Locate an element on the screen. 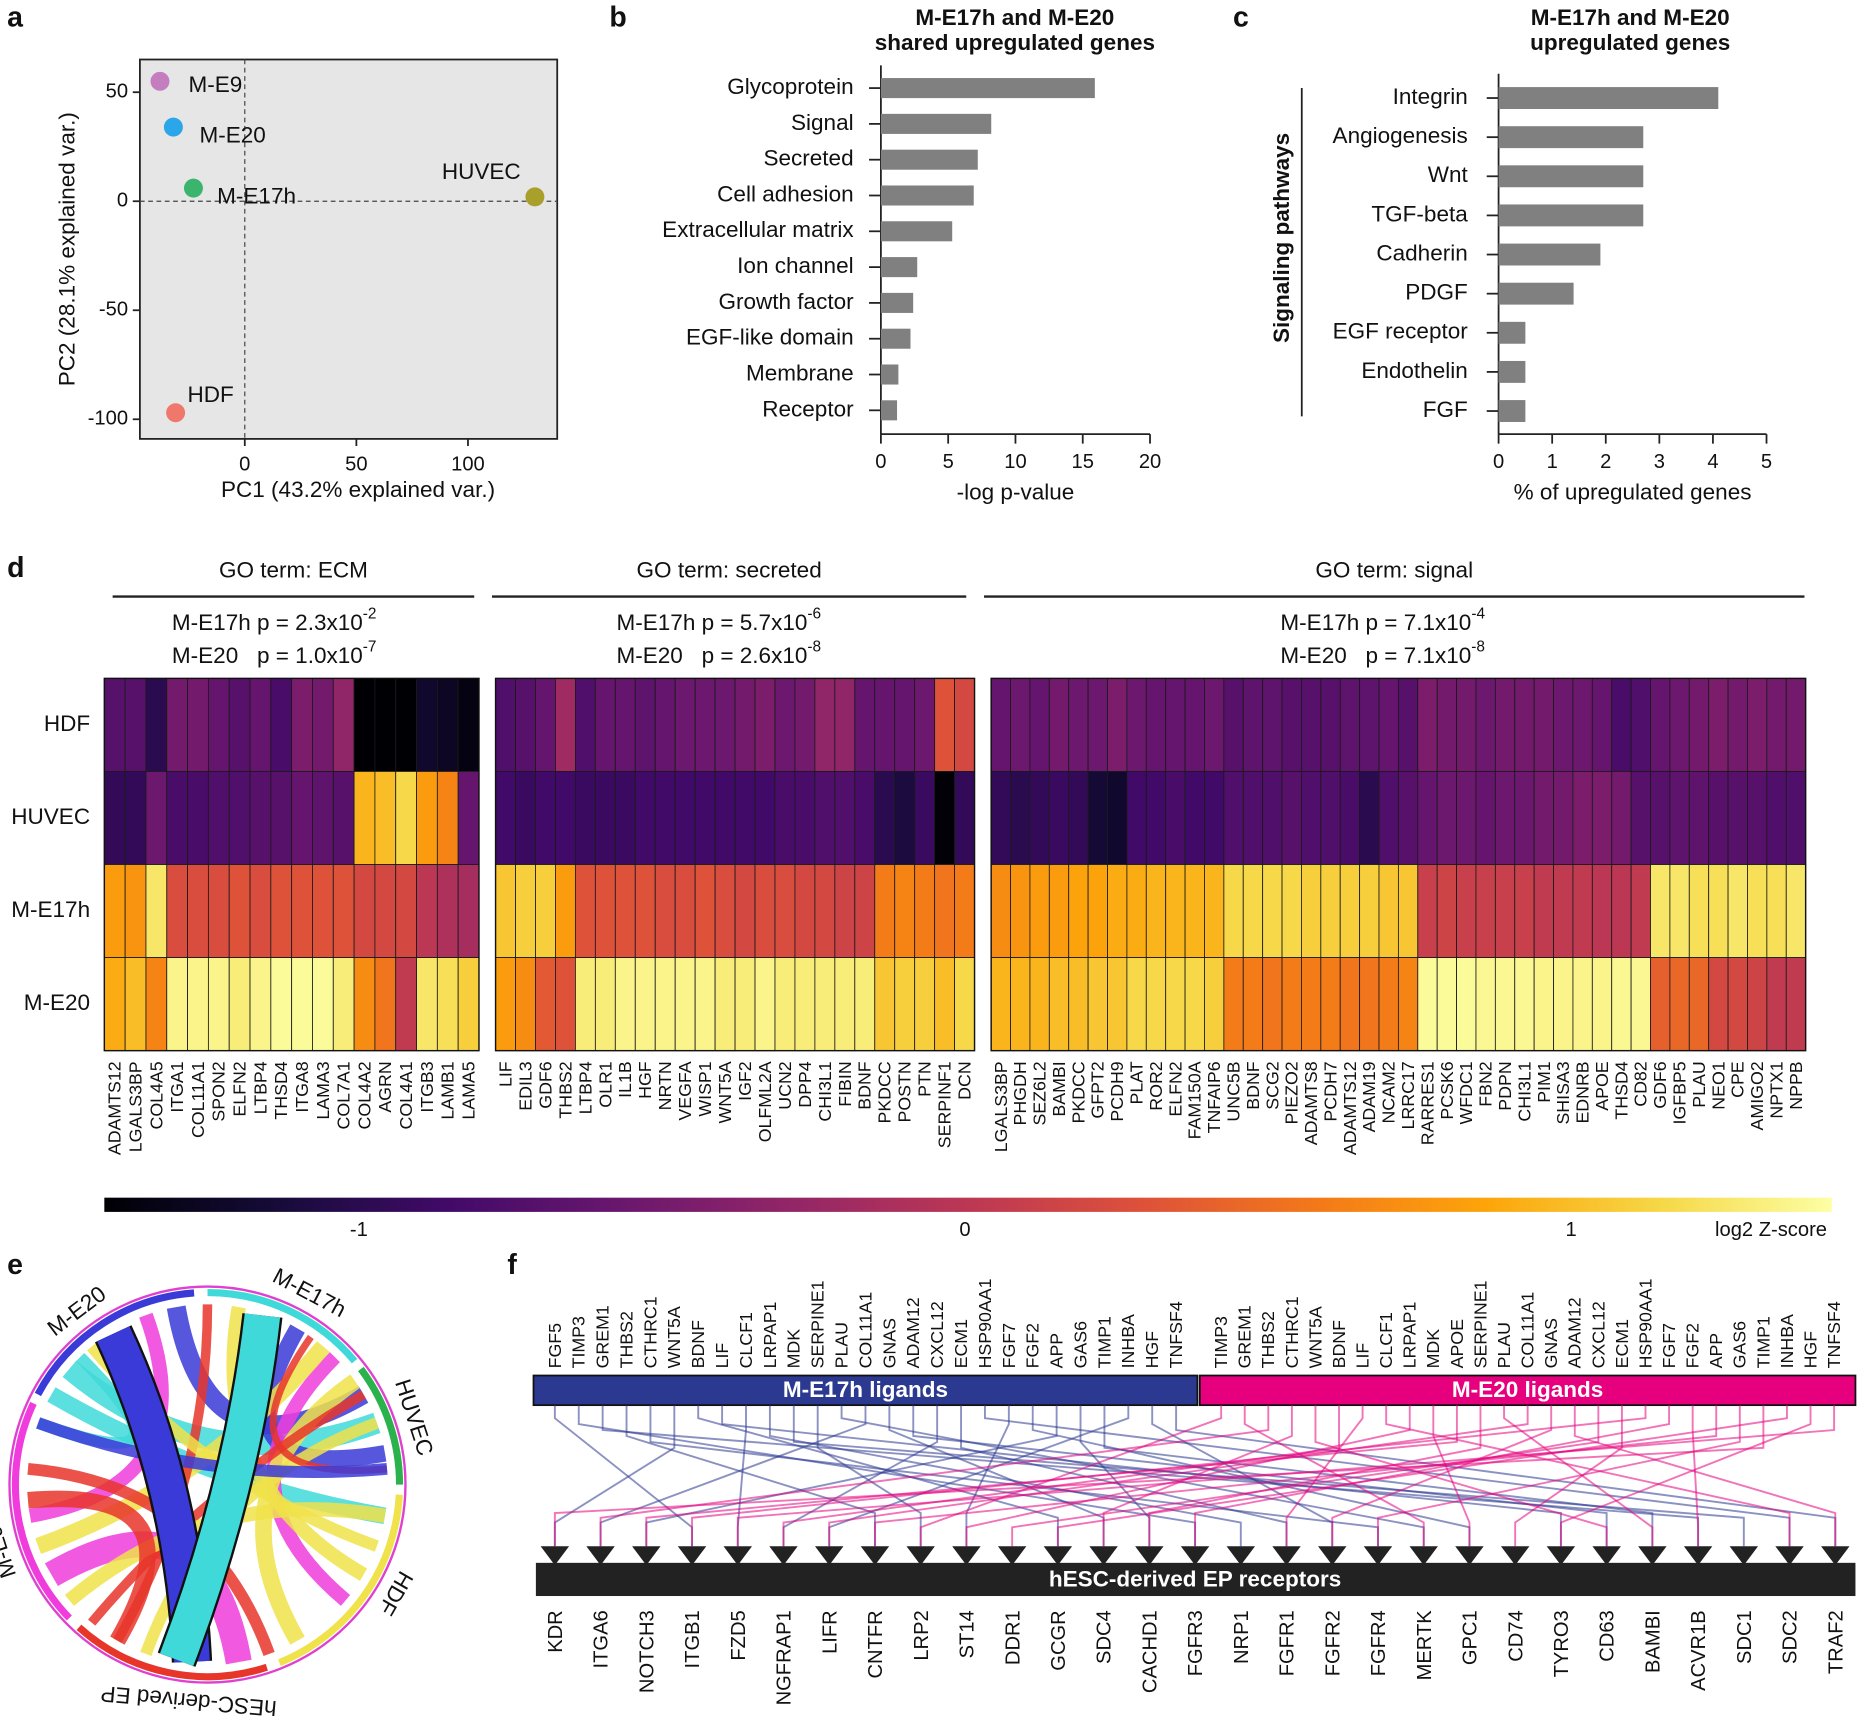 This screenshot has width=1859, height=1716. receptor-label: KDR is located at coordinates (556, 1631).